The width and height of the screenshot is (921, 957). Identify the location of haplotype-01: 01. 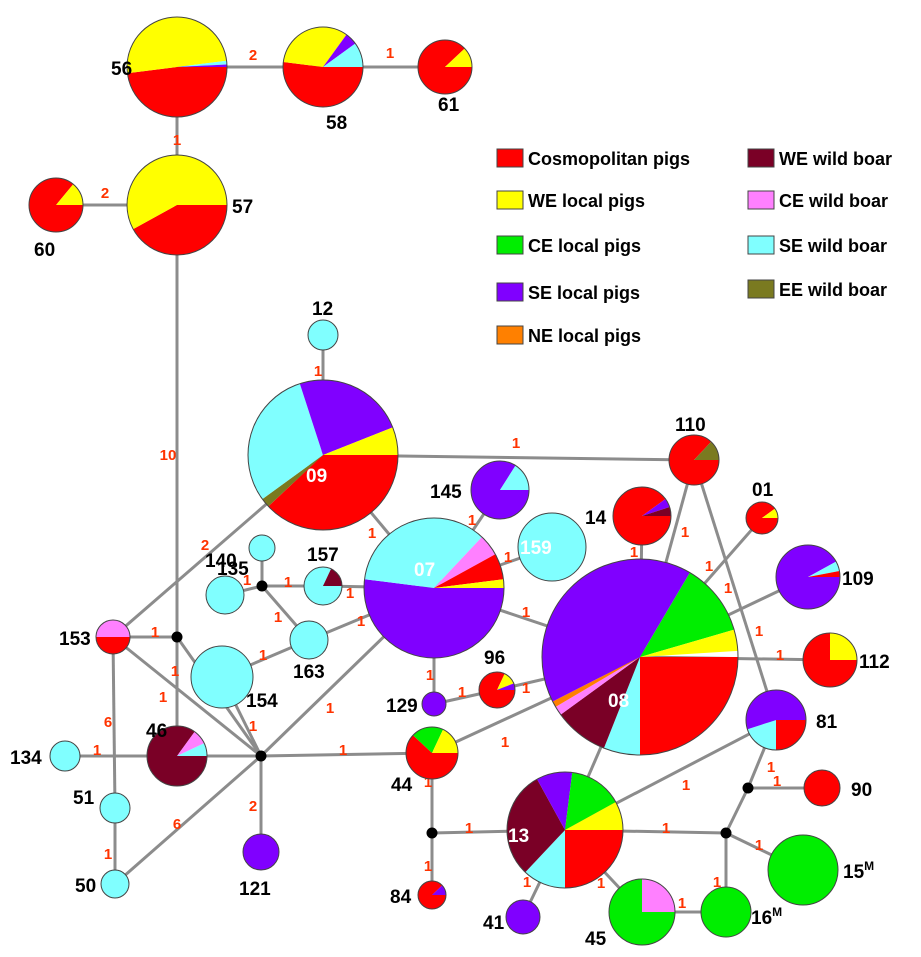
(762, 507).